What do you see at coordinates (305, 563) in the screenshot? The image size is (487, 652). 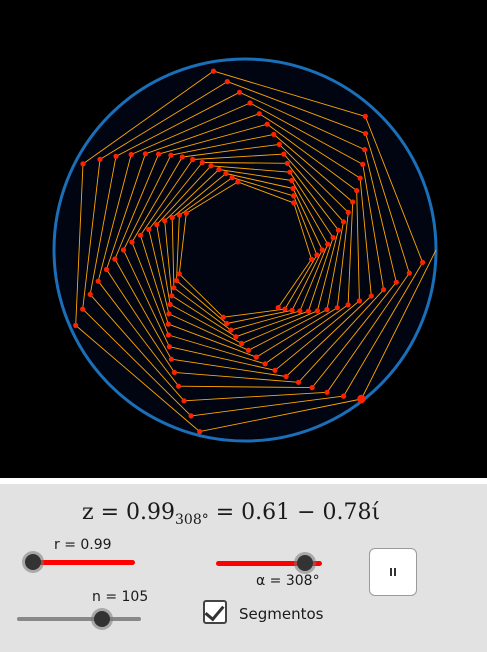 I see `alpha-slider-handle` at bounding box center [305, 563].